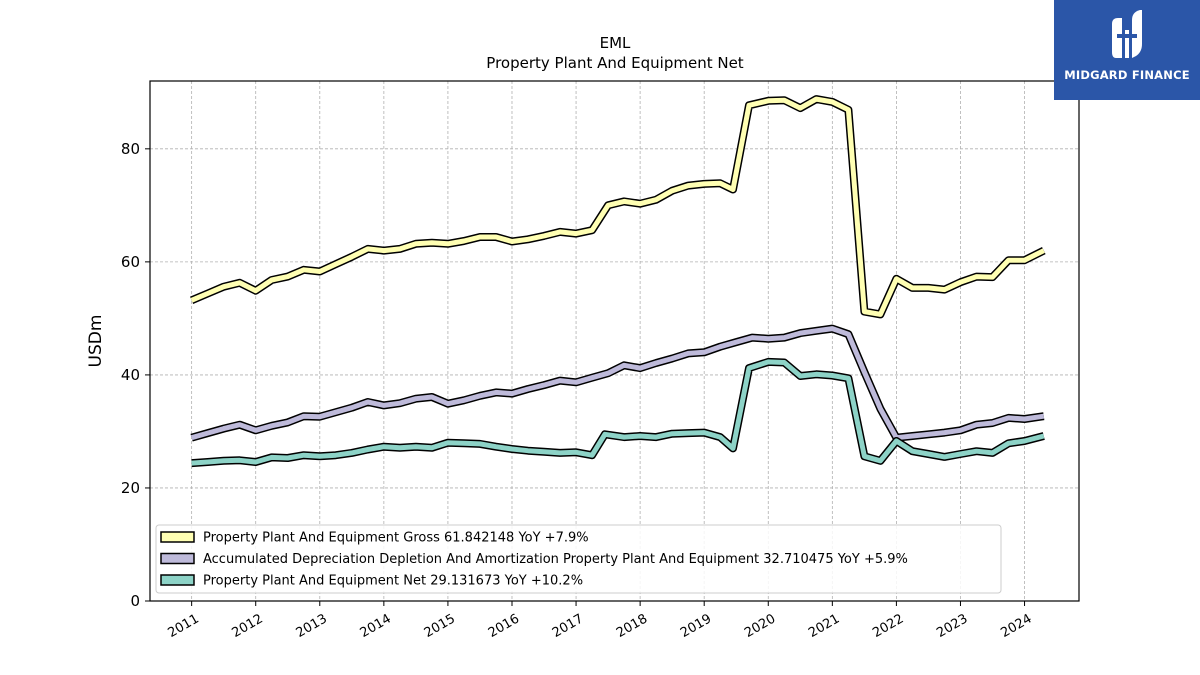  What do you see at coordinates (376, 626) in the screenshot?
I see `x-tick-label: 2014` at bounding box center [376, 626].